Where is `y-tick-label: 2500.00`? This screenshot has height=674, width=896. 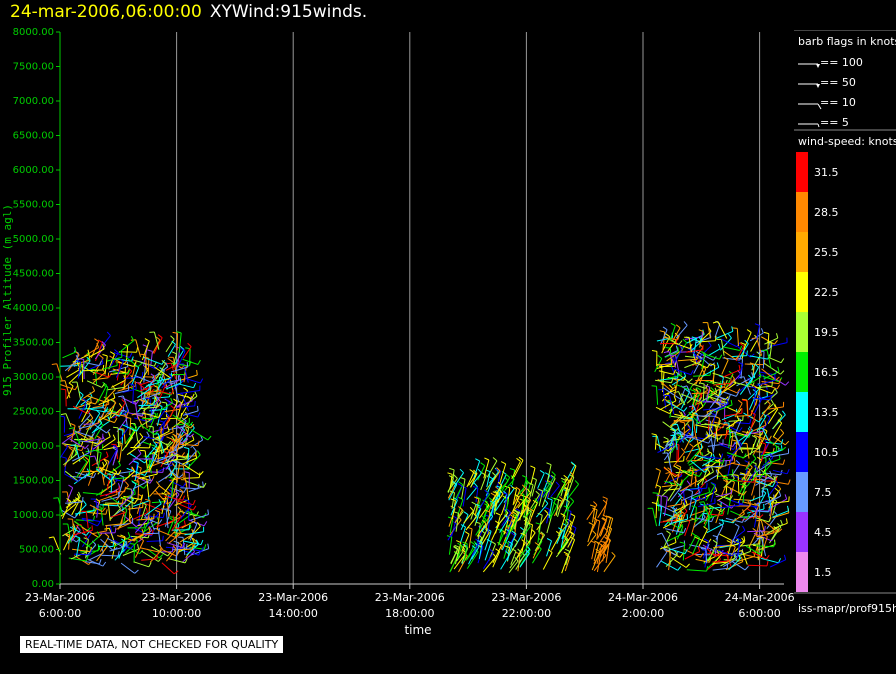 y-tick-label: 2500.00 is located at coordinates (33, 412).